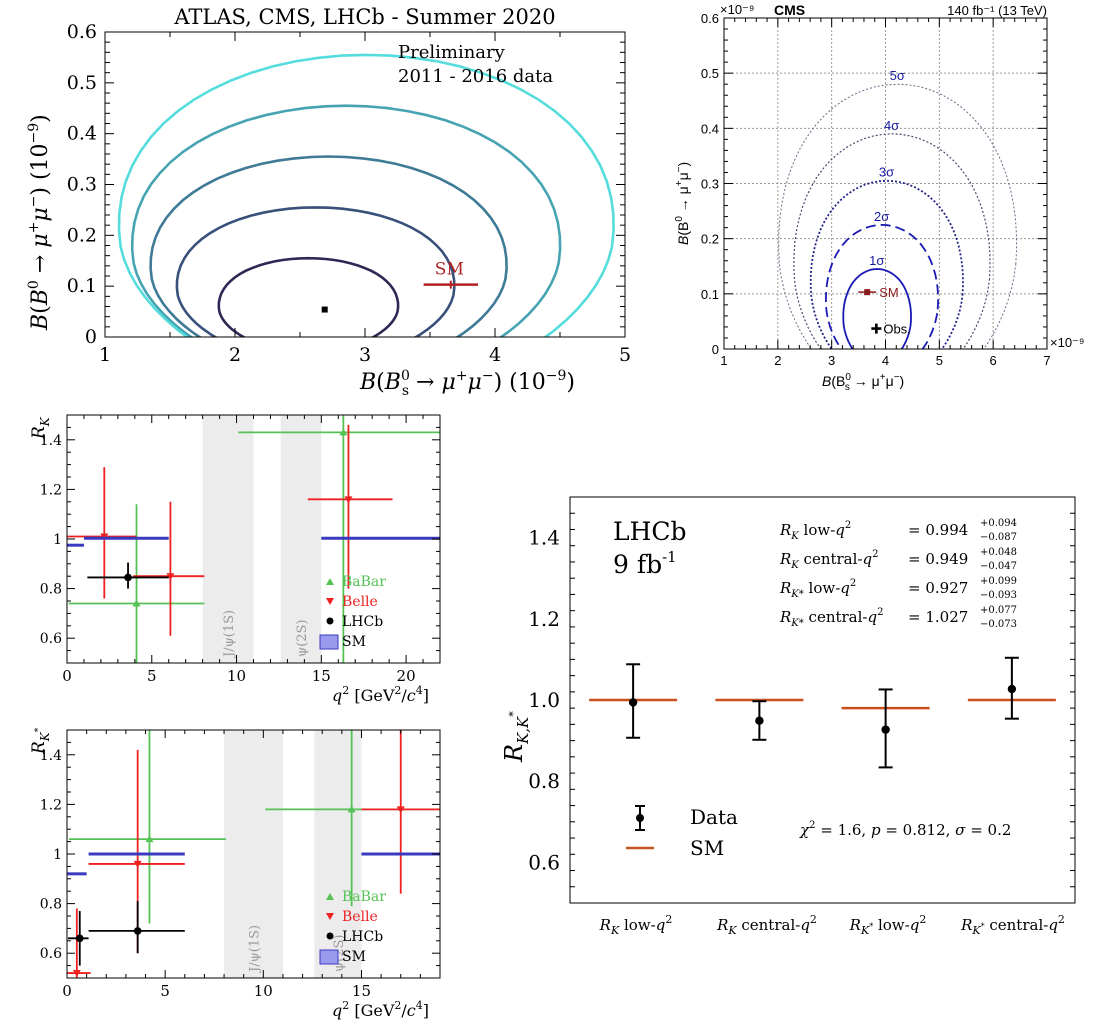 Image resolution: width=1093 pixels, height=1026 pixels. What do you see at coordinates (998, 610) in the screenshot?
I see `result-error-up: +0.077` at bounding box center [998, 610].